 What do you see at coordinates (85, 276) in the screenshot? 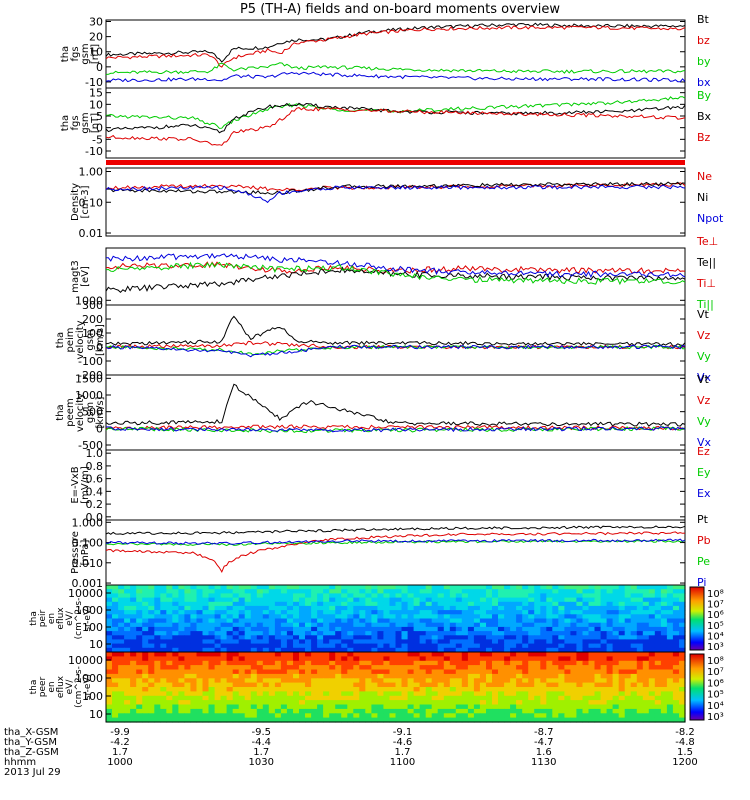
I see `y-axis-label: [eV]` at bounding box center [85, 276].